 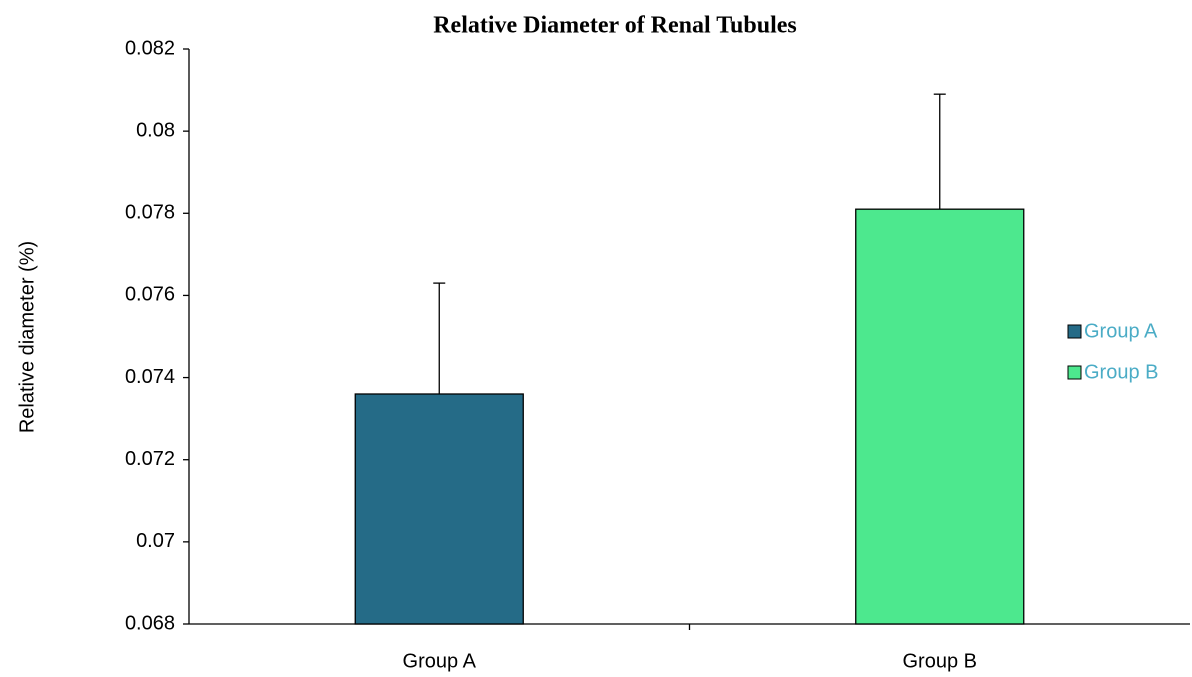 What do you see at coordinates (150, 213) in the screenshot?
I see `y-tick-label: 0.078` at bounding box center [150, 213].